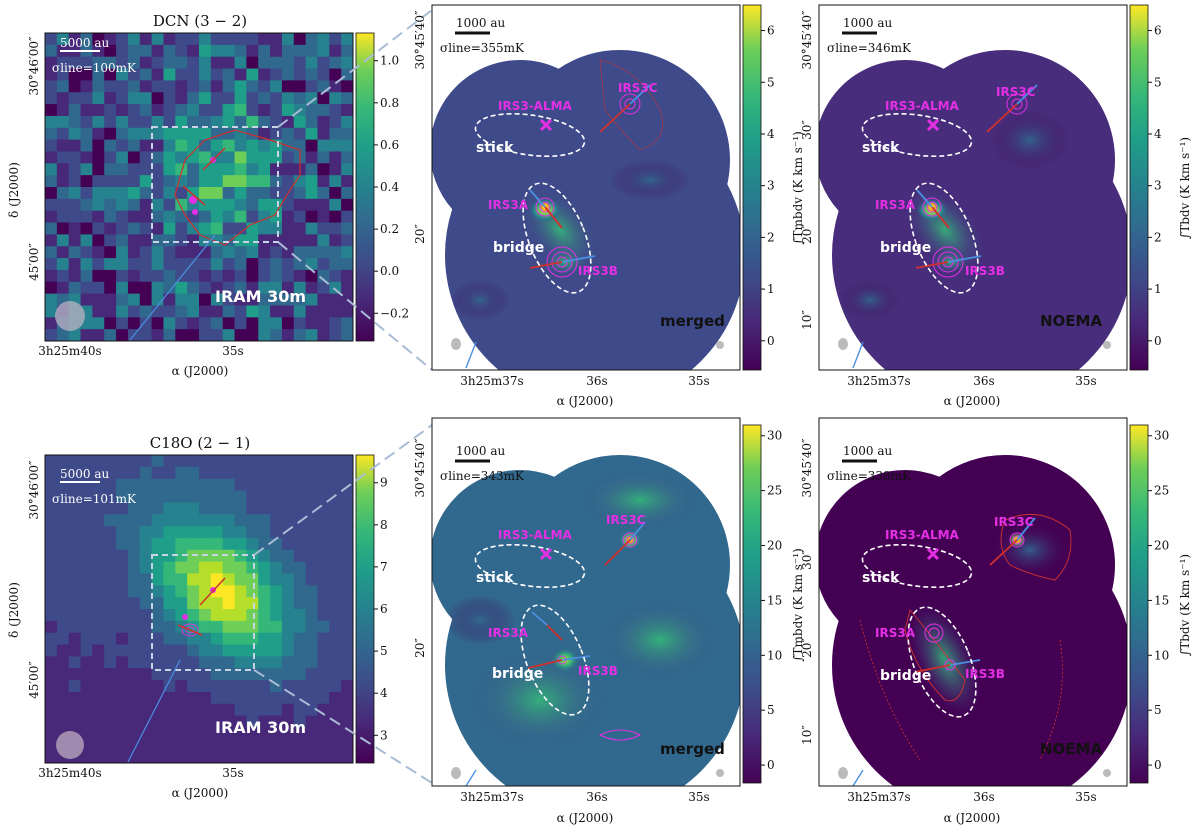  What do you see at coordinates (771, 600) in the screenshot?
I see `colorbar-ticks: 30 25 20 15 10 5 0` at bounding box center [771, 600].